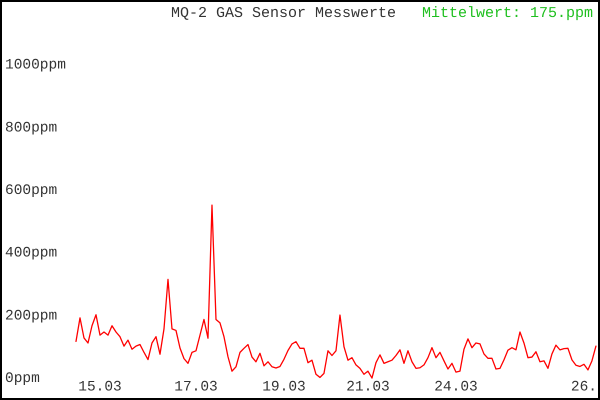 The image size is (600, 400). I want to click on x-tick-label: 17.03, so click(196, 388).